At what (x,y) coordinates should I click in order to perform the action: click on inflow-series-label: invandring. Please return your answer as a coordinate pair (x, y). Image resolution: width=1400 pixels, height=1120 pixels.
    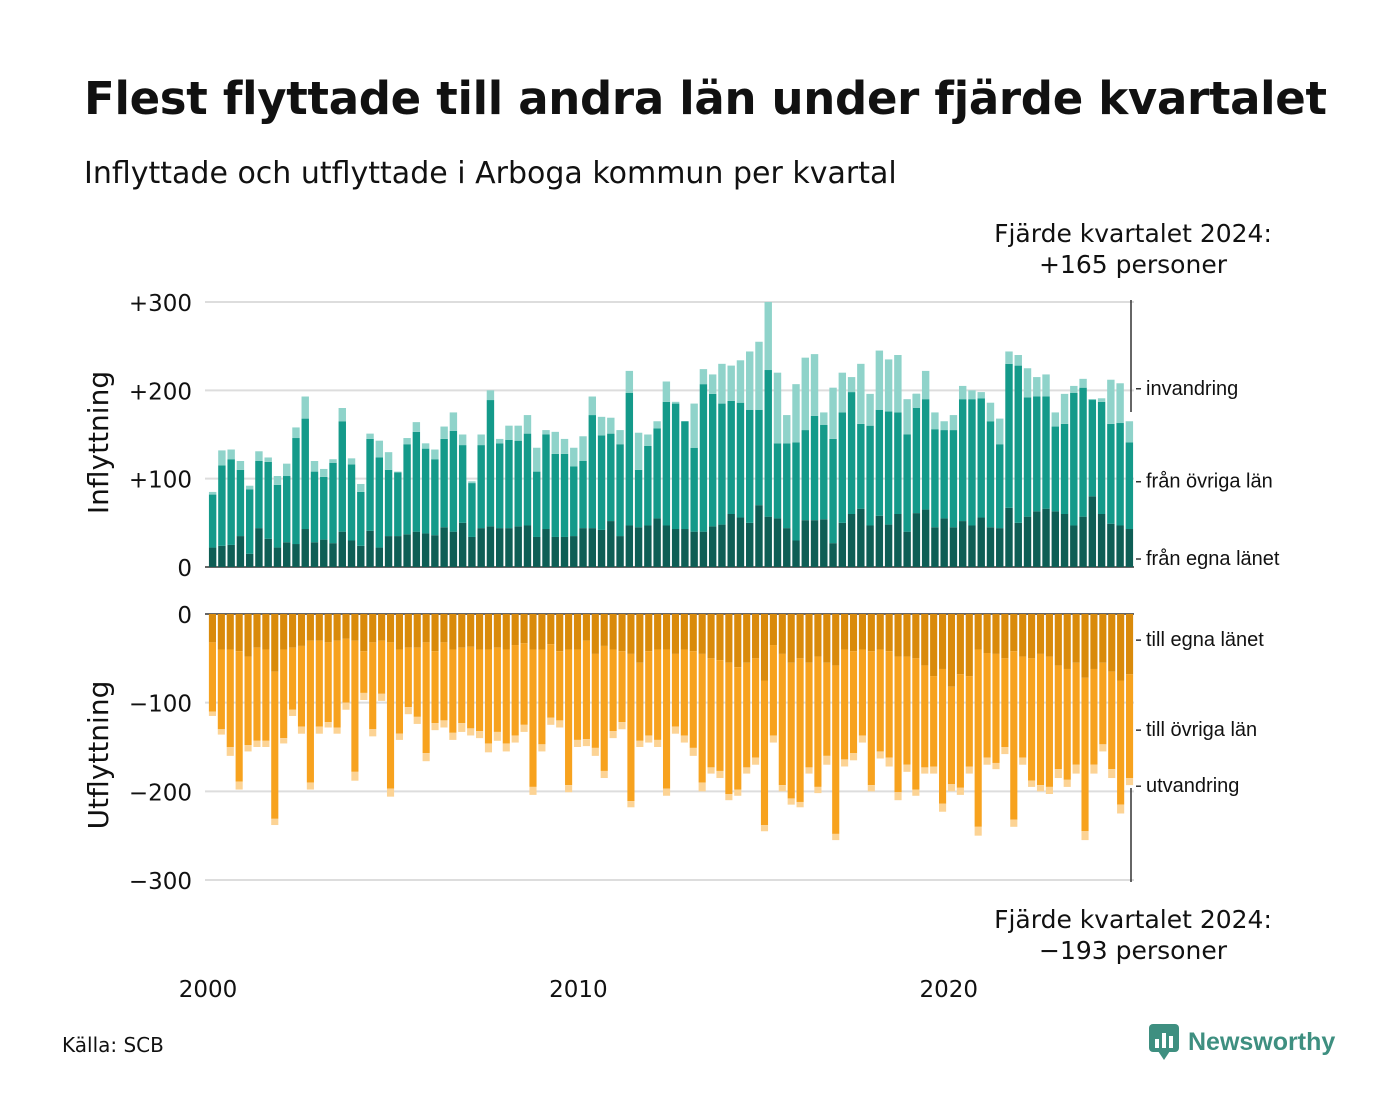
    Looking at the image, I should click on (1192, 389).